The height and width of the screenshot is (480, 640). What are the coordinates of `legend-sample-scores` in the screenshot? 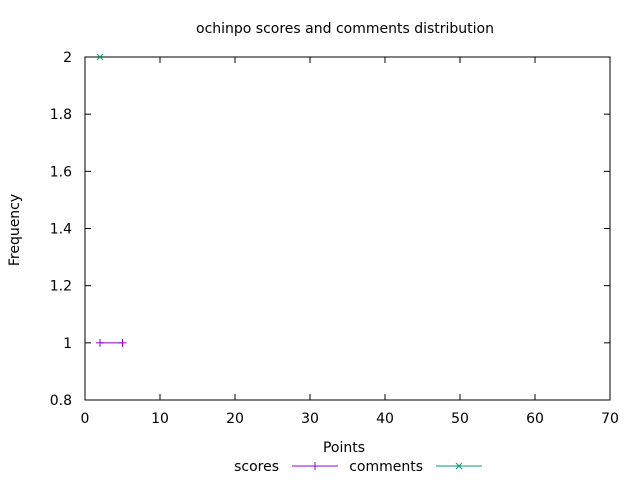 It's located at (315, 466).